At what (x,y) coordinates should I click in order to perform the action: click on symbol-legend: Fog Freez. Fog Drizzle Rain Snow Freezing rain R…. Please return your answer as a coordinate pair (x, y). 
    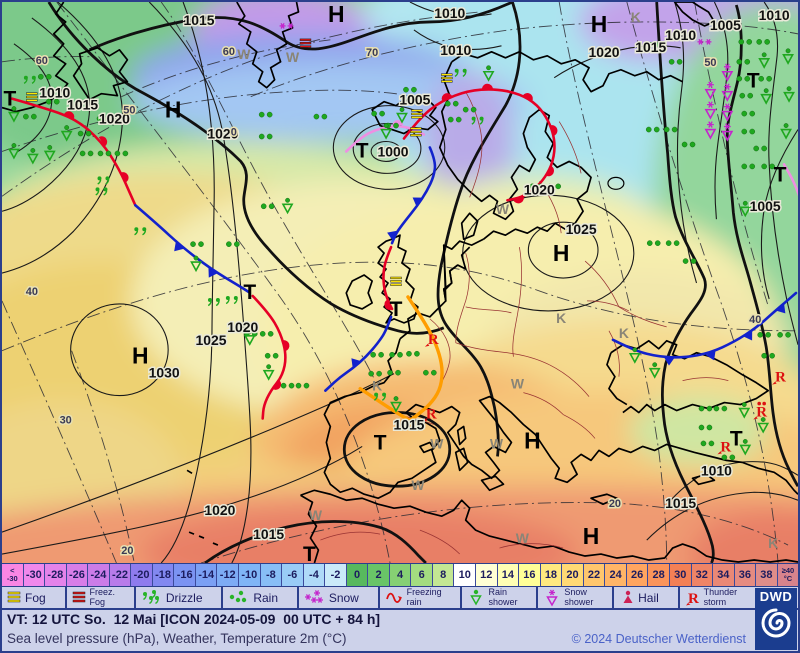
    Looking at the image, I should click on (400, 598).